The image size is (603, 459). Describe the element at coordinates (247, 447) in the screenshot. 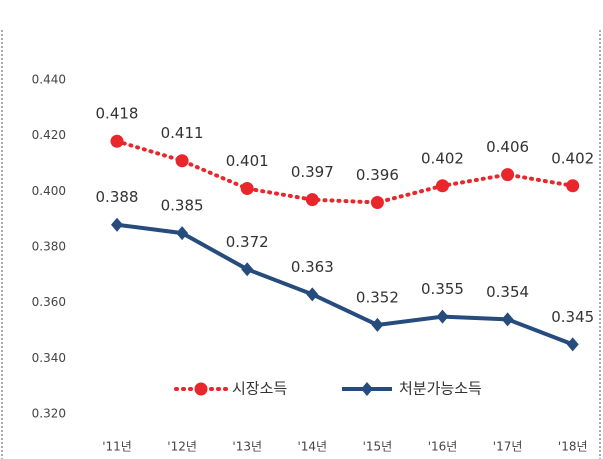

I see `x-tick-label: '13년` at that location.